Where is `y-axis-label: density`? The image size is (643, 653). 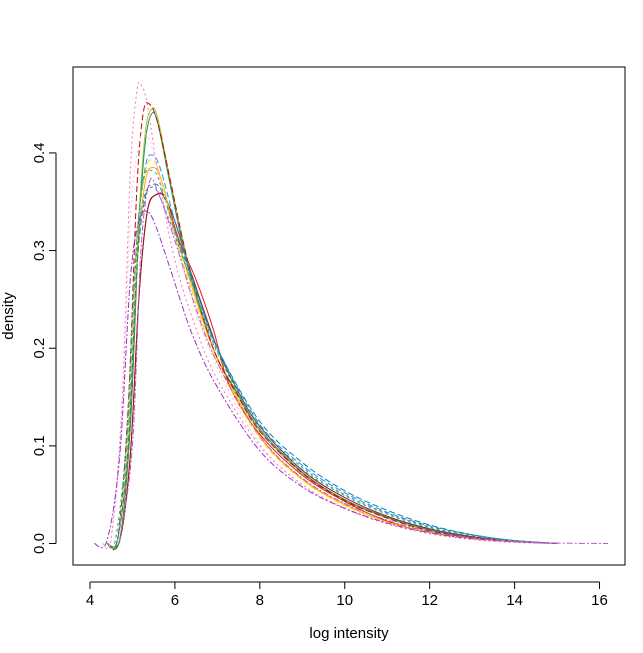 y-axis-label: density is located at coordinates (8, 316).